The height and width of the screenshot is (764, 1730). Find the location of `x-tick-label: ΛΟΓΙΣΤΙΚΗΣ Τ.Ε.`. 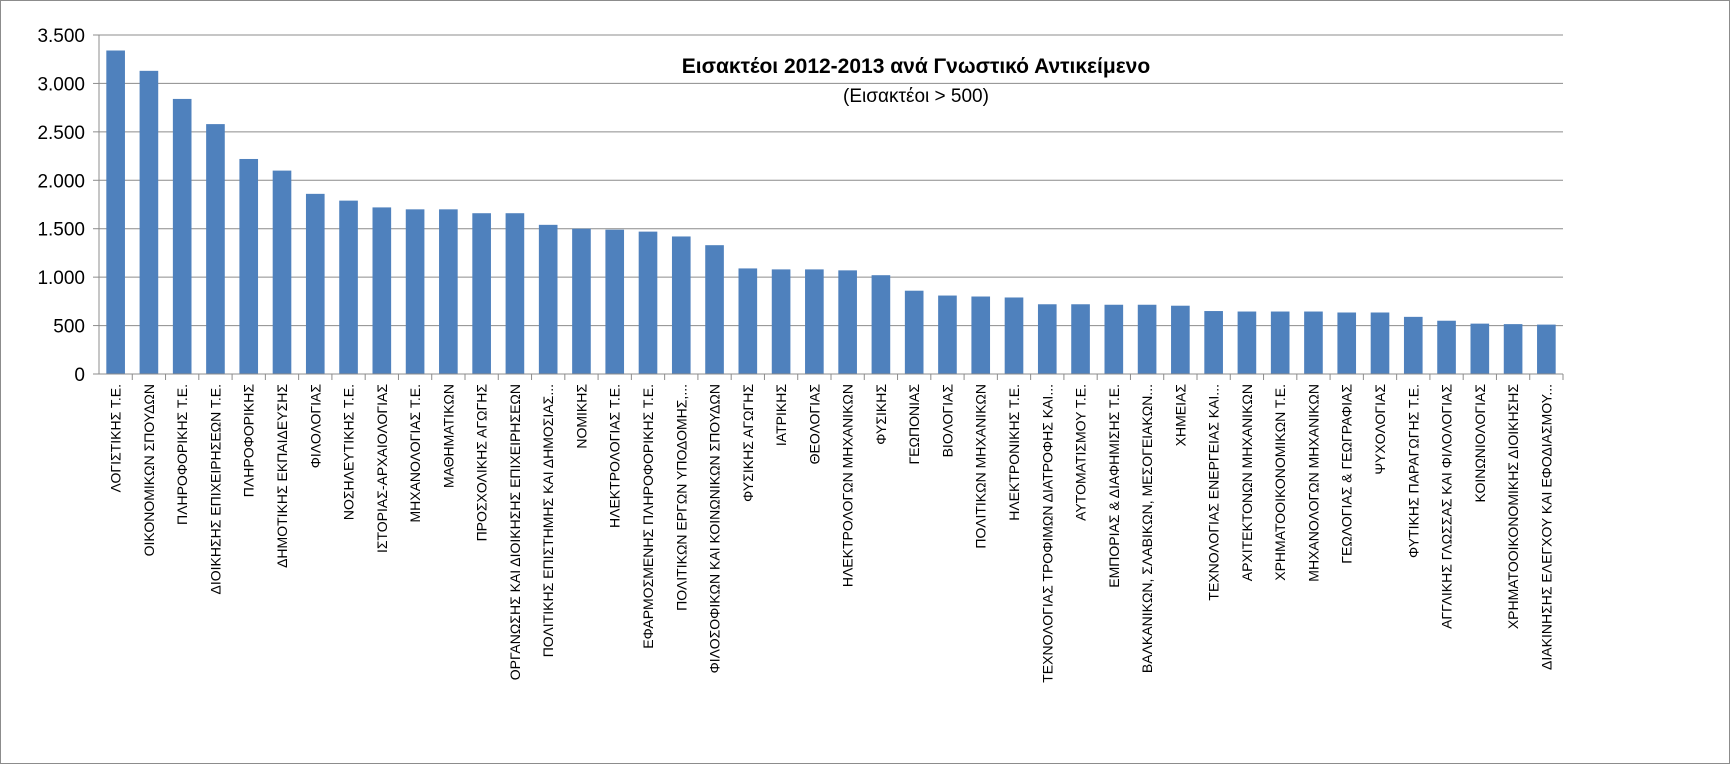

x-tick-label: ΛΟΓΙΣΤΙΚΗΣ Τ.Ε. is located at coordinates (116, 438).